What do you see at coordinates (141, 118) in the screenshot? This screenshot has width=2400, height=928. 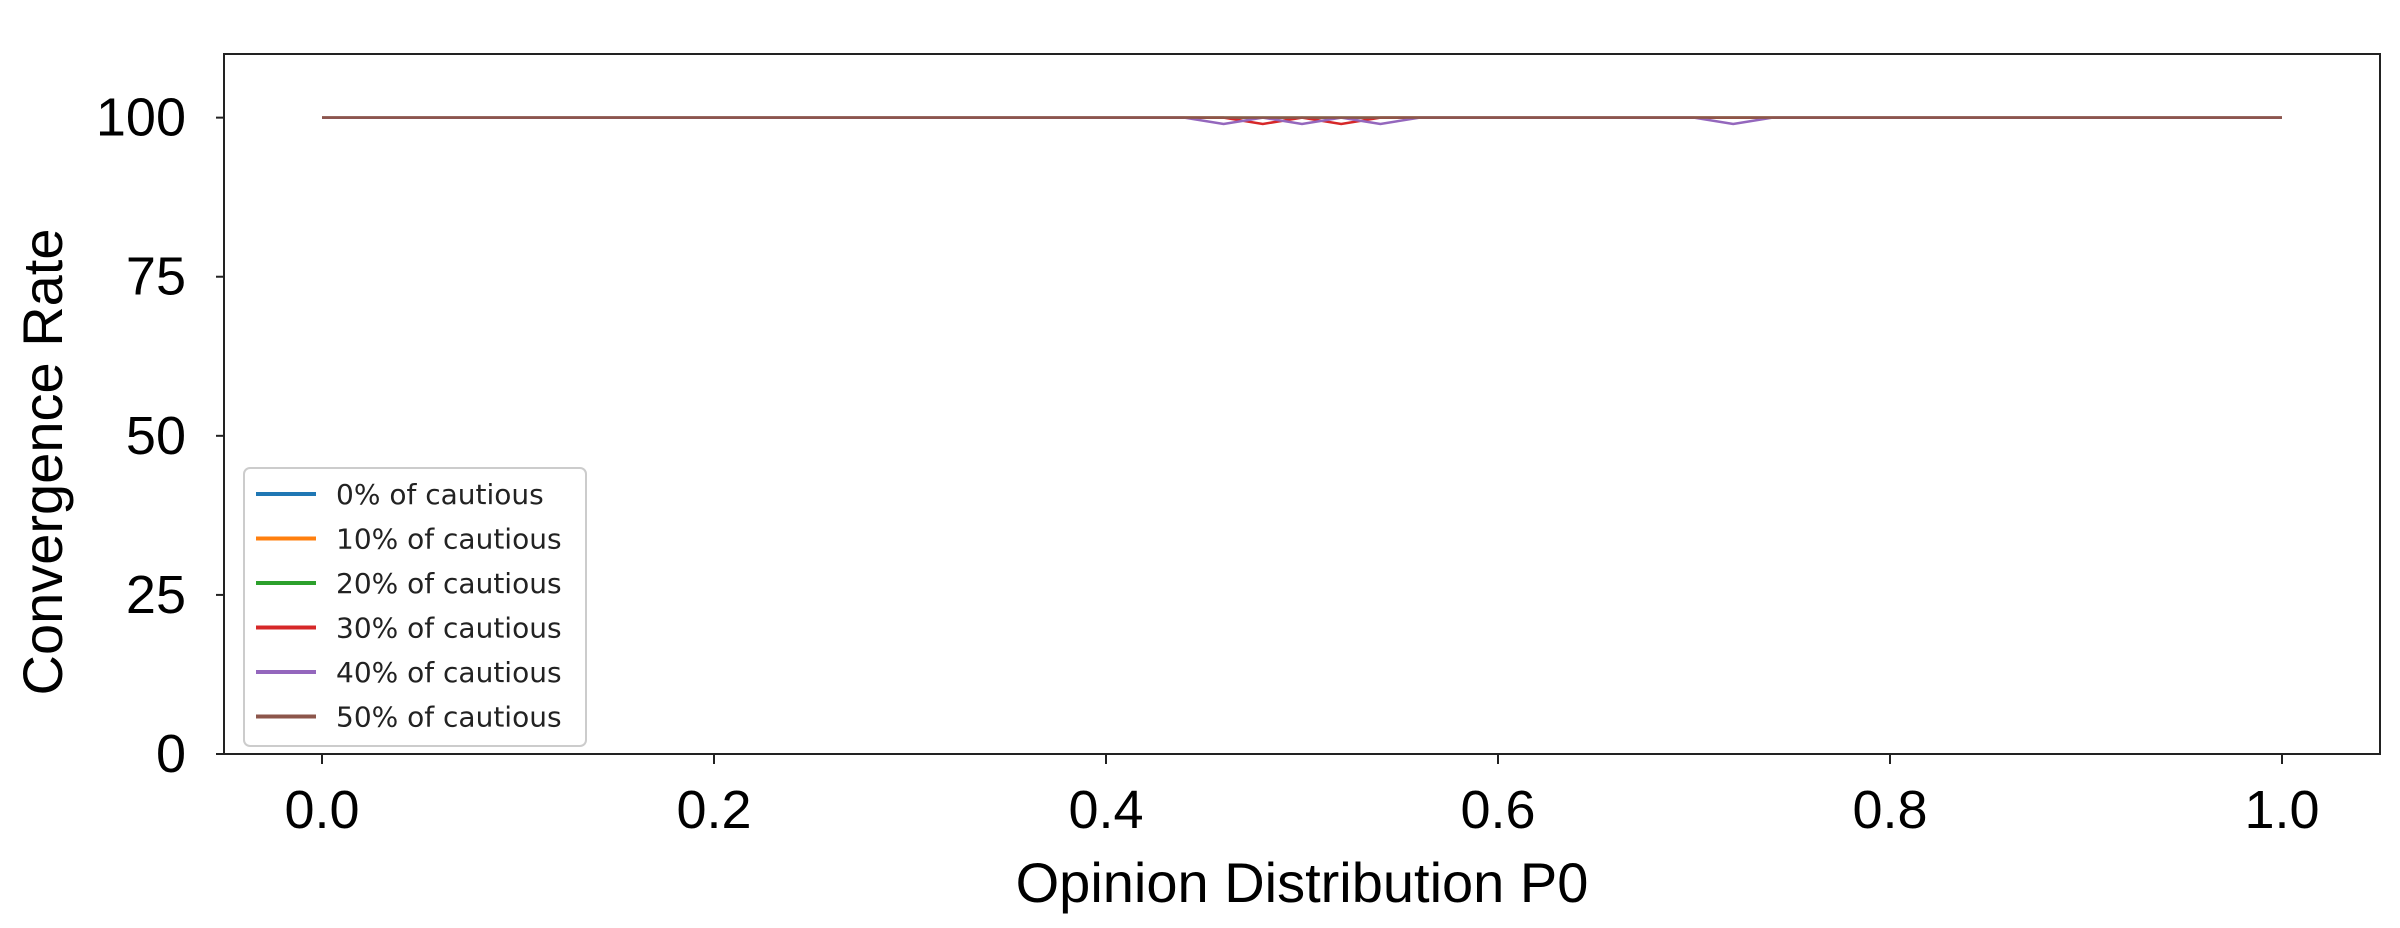 I see `y-tick-label: 100` at bounding box center [141, 118].